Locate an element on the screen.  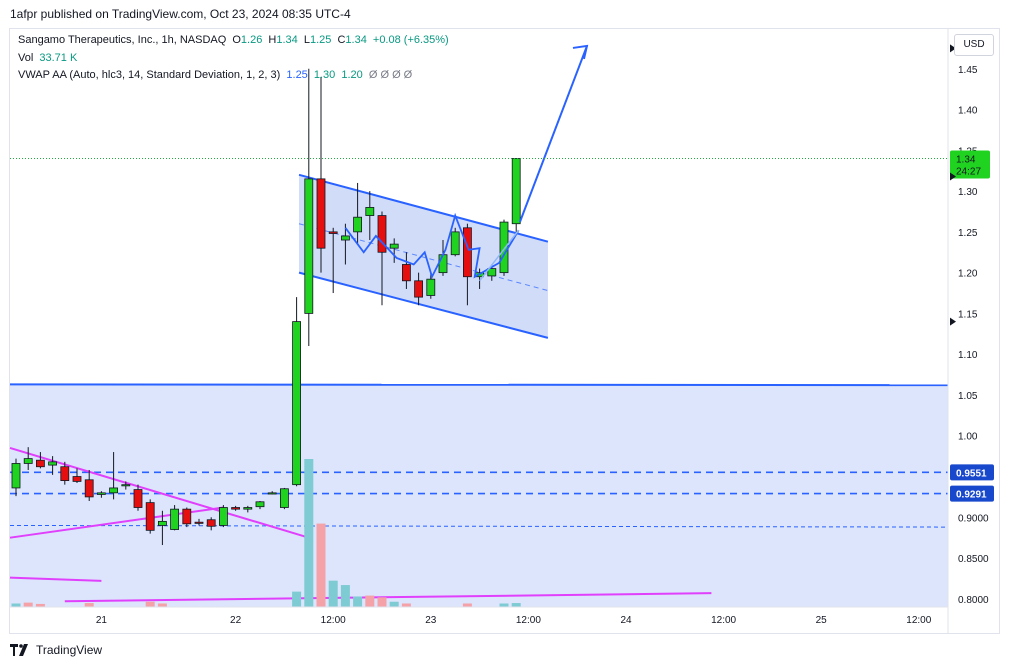
price-tick-label: 1.20 is located at coordinates (968, 274).